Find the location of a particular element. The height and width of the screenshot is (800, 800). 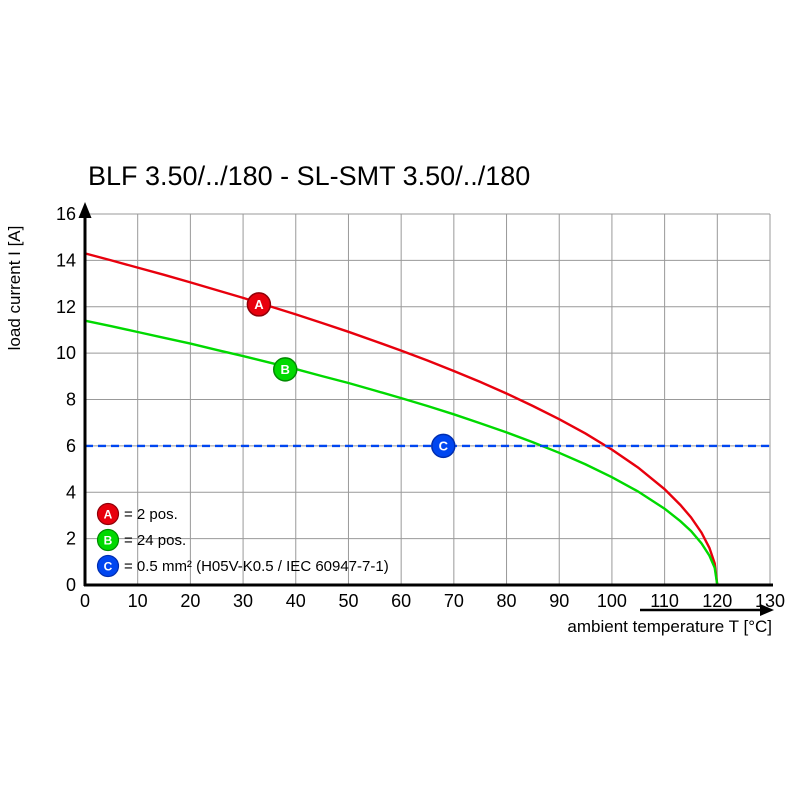

legend-label-B: = 24 pos. is located at coordinates (155, 540).